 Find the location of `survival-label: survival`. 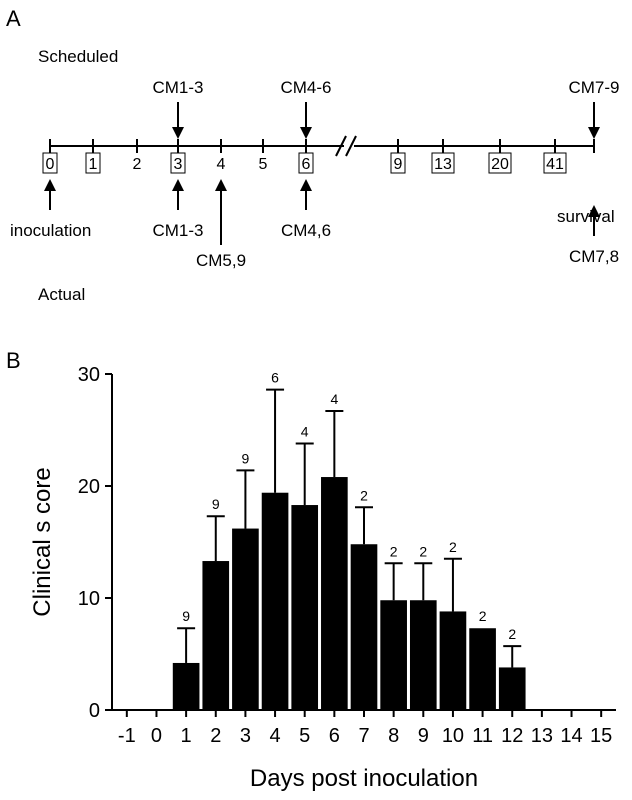

survival-label: survival is located at coordinates (586, 216).